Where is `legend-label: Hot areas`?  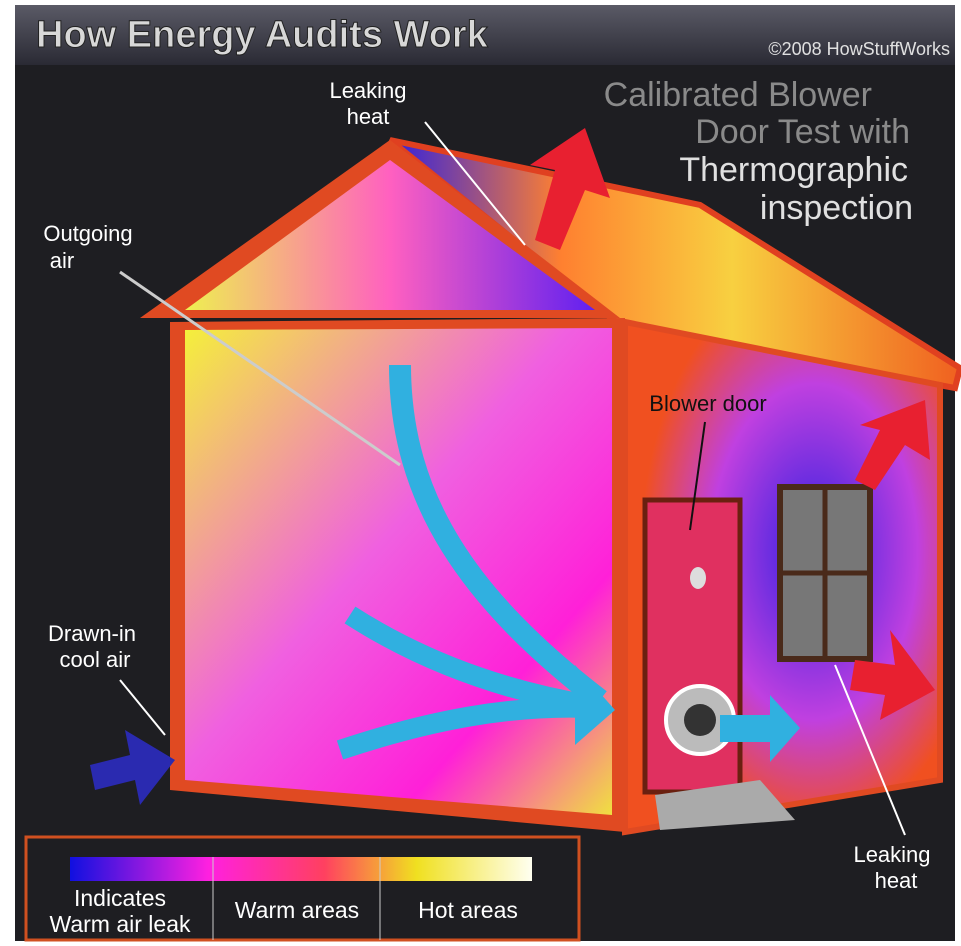
legend-label: Hot areas is located at coordinates (468, 910).